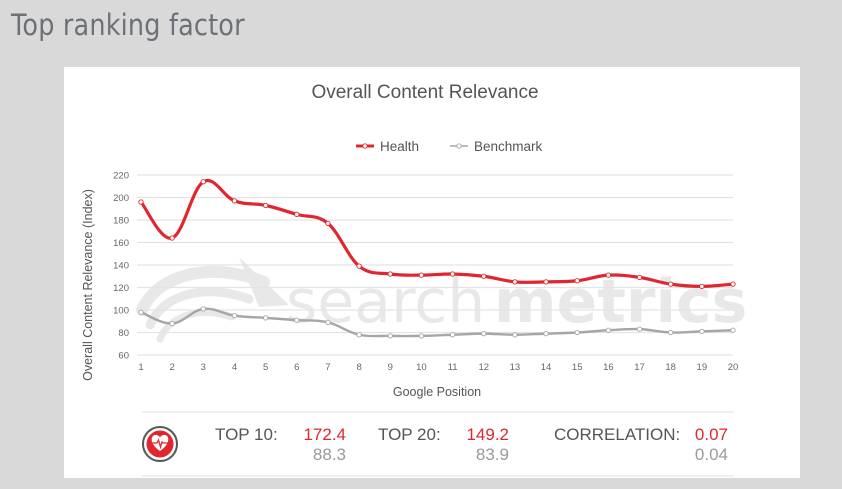 The image size is (842, 489). What do you see at coordinates (203, 367) in the screenshot?
I see `svg-text: 3` at bounding box center [203, 367].